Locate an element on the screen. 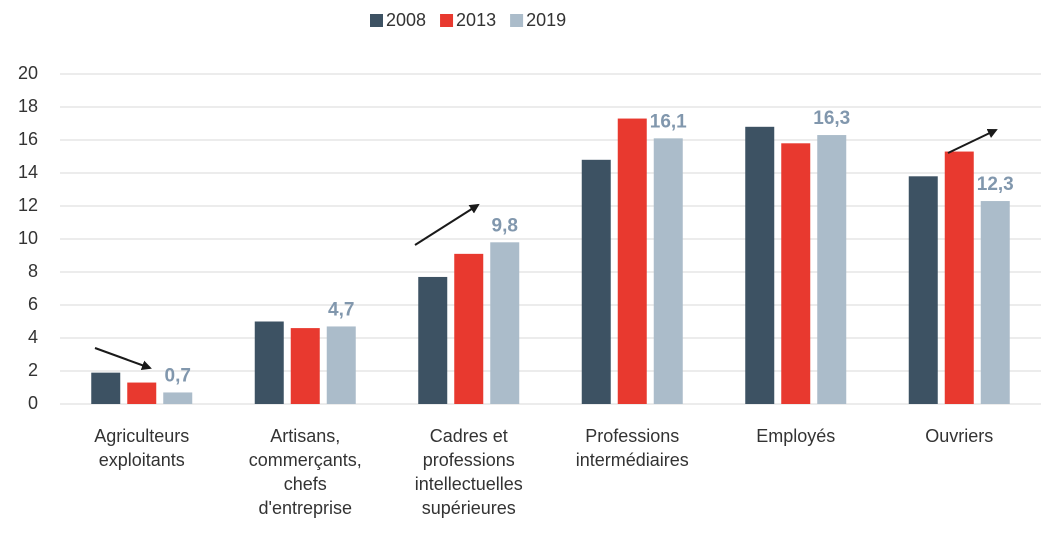 This screenshot has width=1041, height=533. value-label: 12,3 is located at coordinates (995, 184).